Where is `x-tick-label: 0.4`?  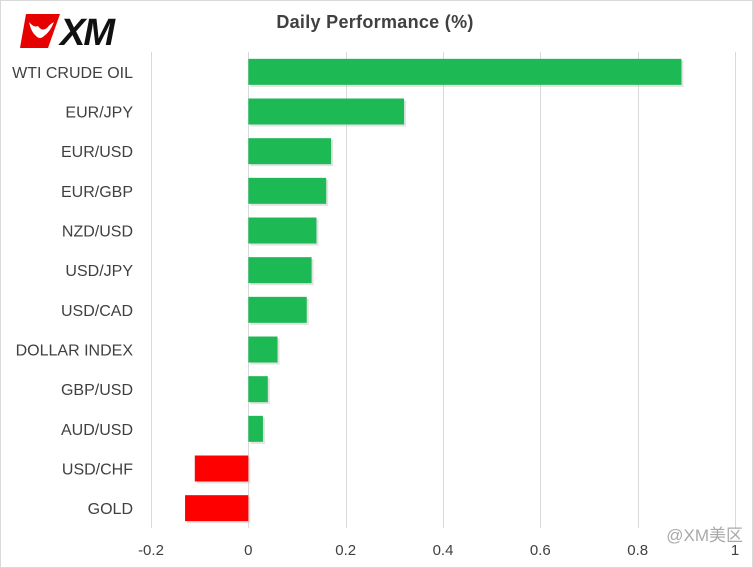
x-tick-label: 0.4 is located at coordinates (443, 550).